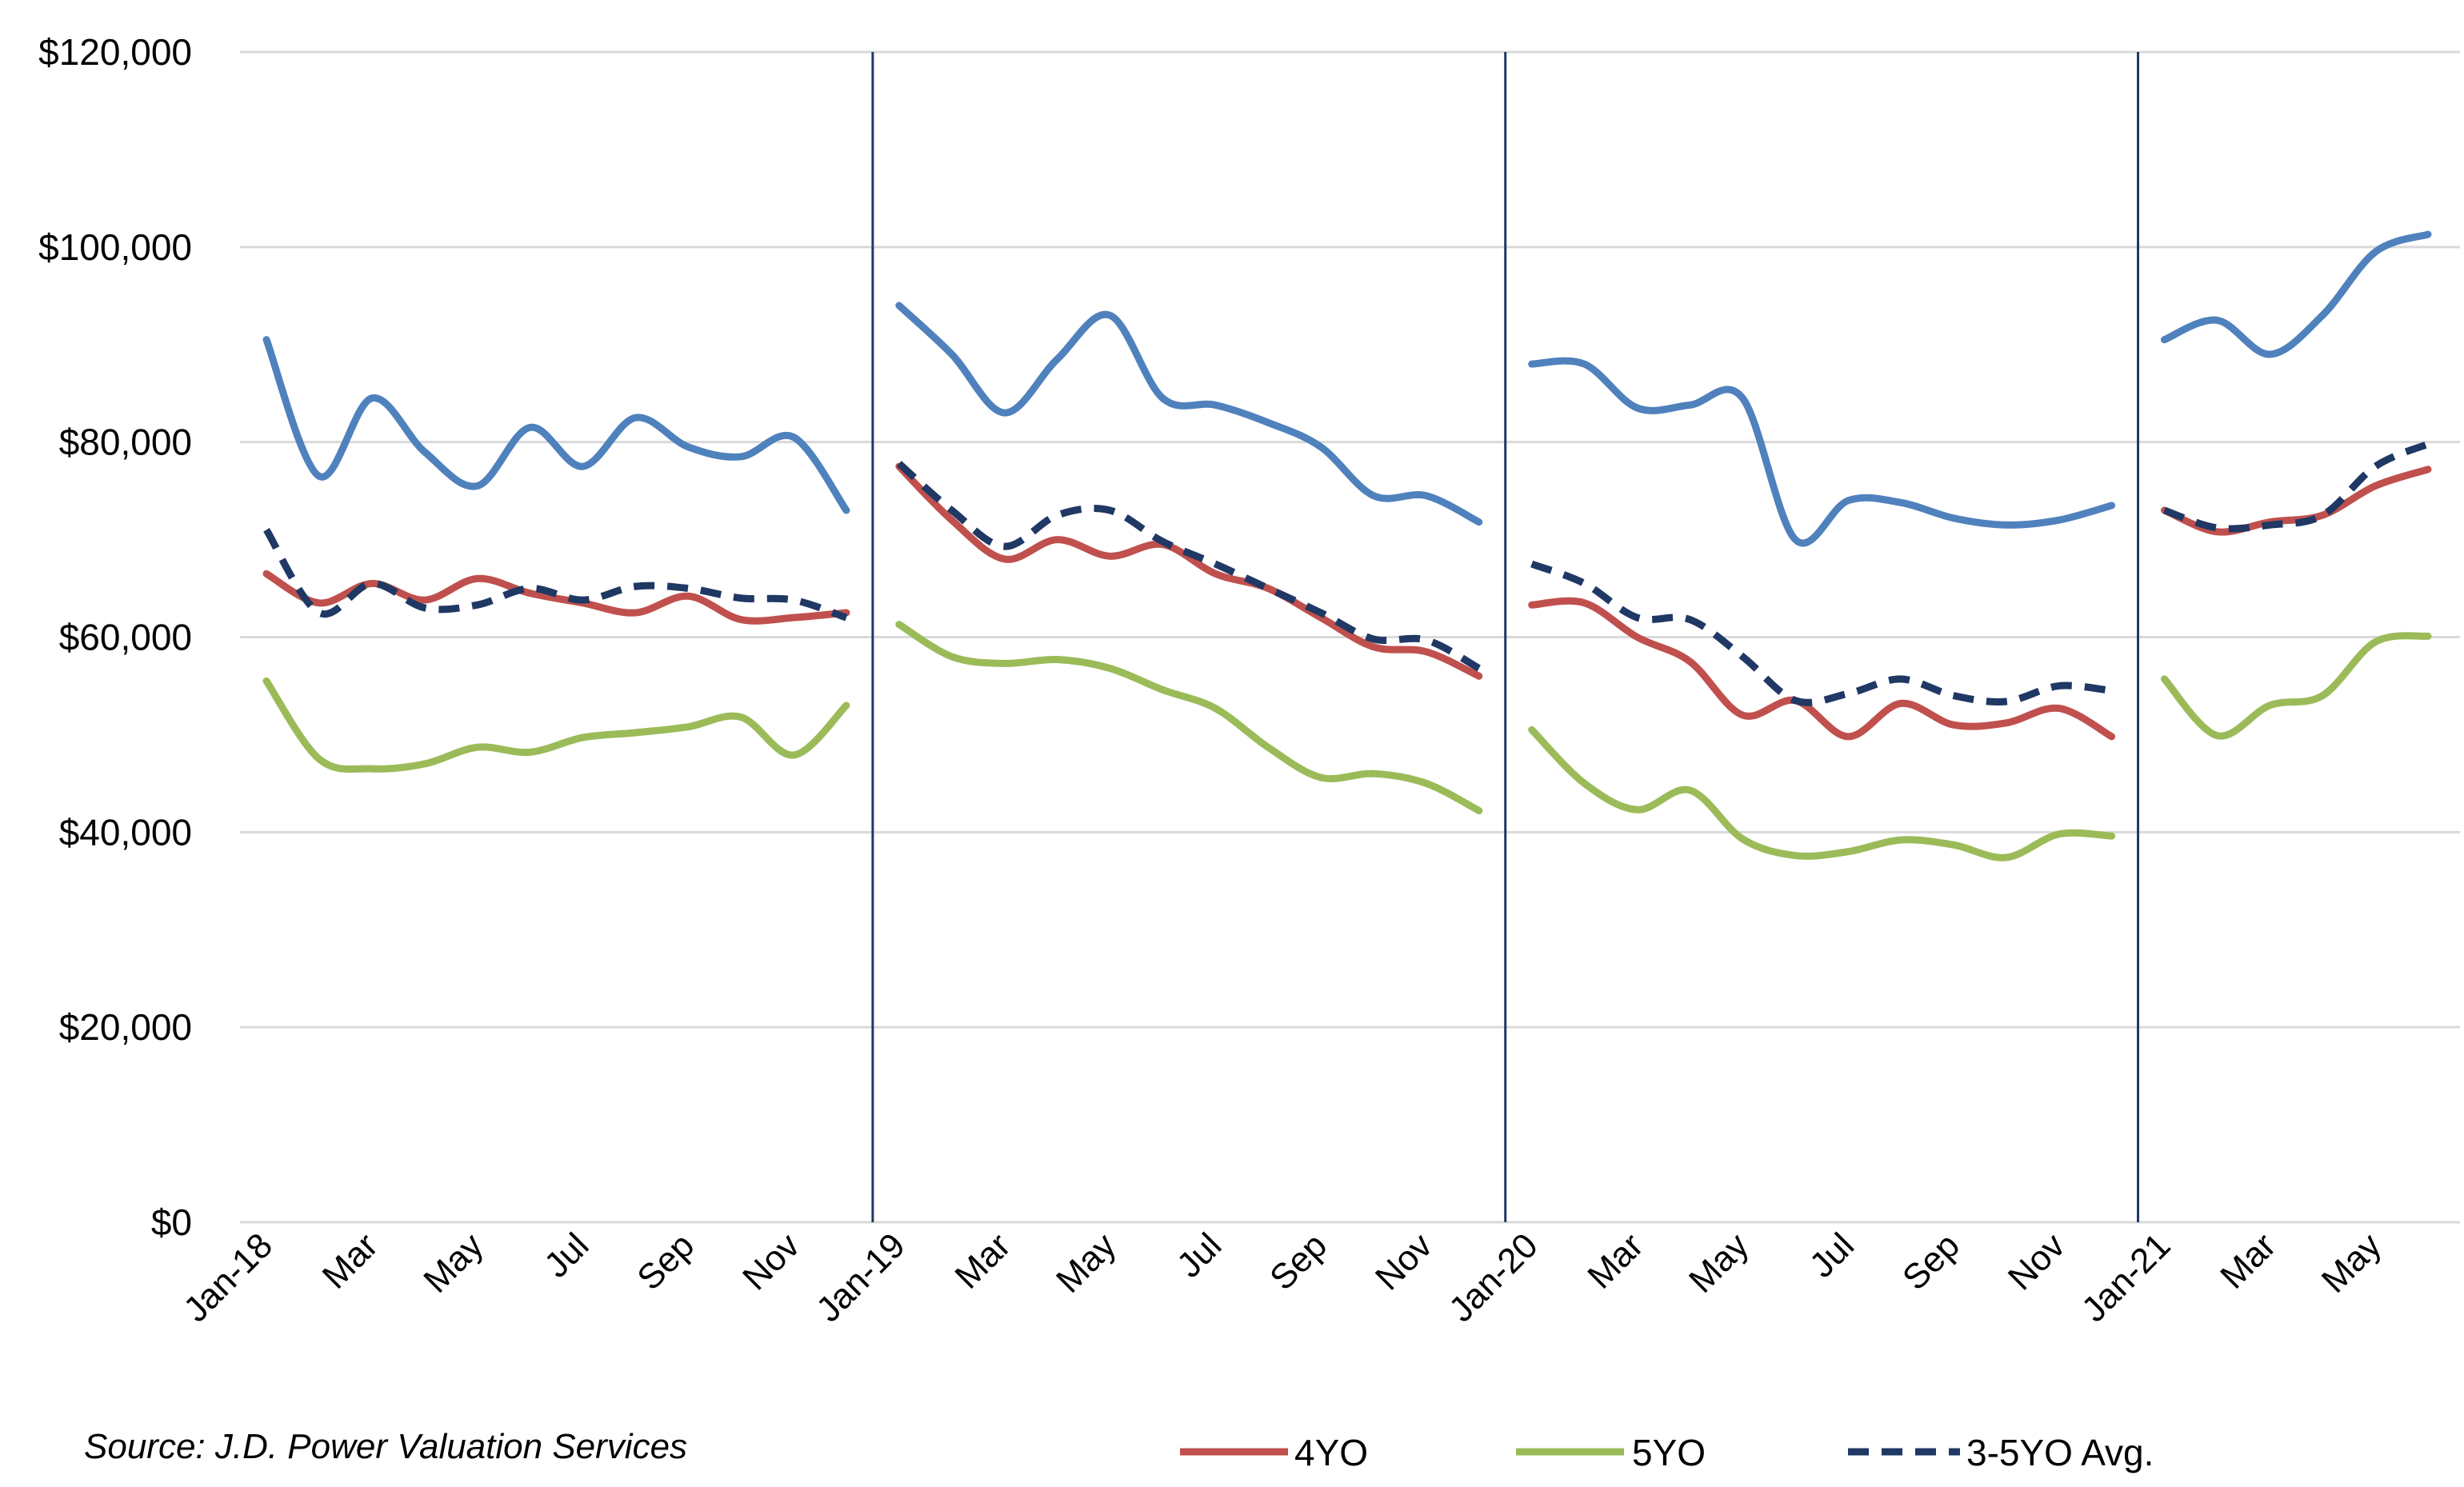  What do you see at coordinates (1611, 1453) in the screenshot?
I see `legend-item-5yo: 5YO` at bounding box center [1611, 1453].